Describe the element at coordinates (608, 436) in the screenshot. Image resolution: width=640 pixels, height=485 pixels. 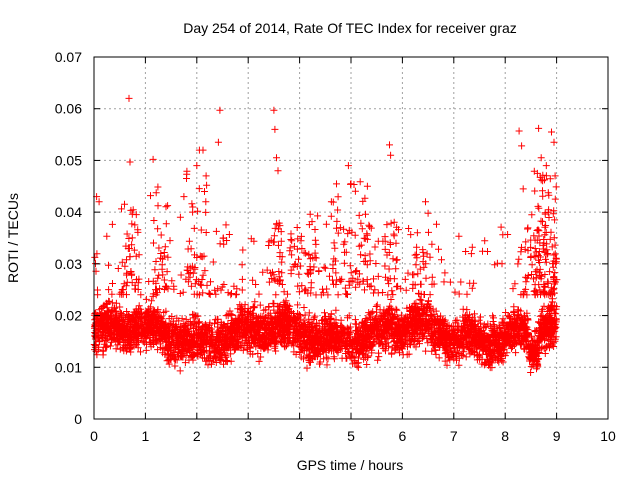
I see `x-tick-label: 10` at that location.